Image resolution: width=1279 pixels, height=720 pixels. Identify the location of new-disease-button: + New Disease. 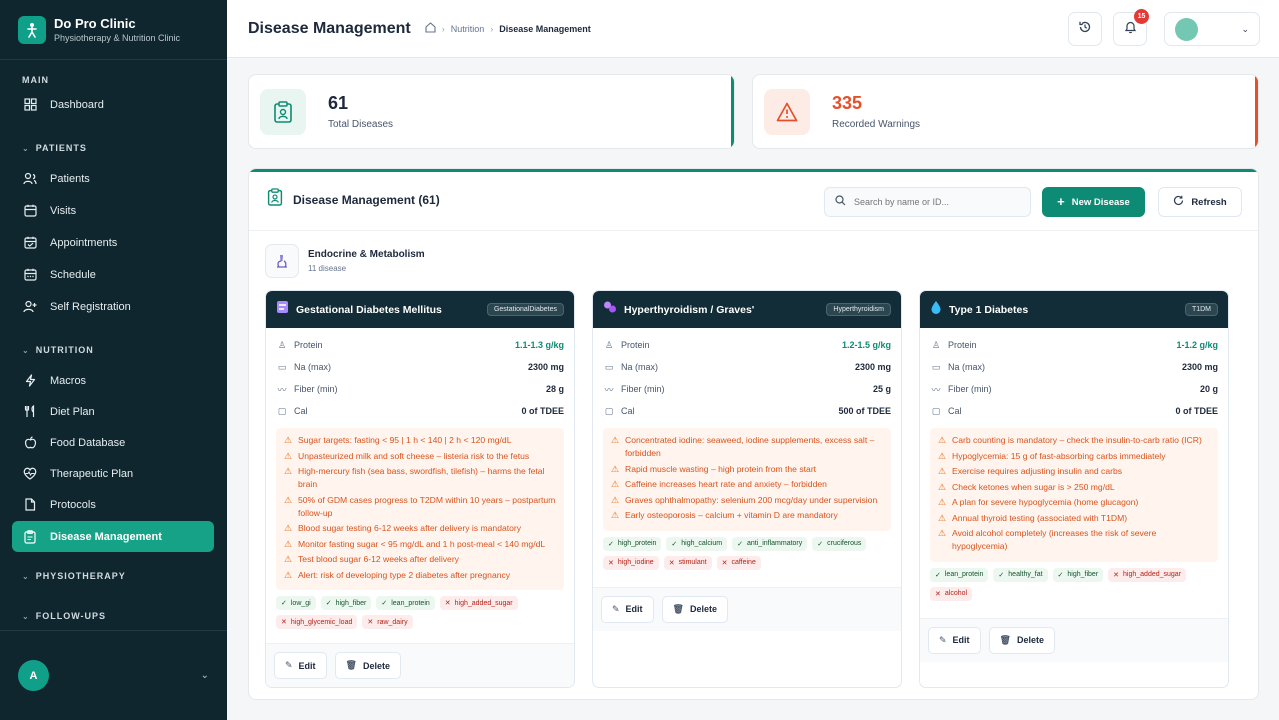
(1093, 202).